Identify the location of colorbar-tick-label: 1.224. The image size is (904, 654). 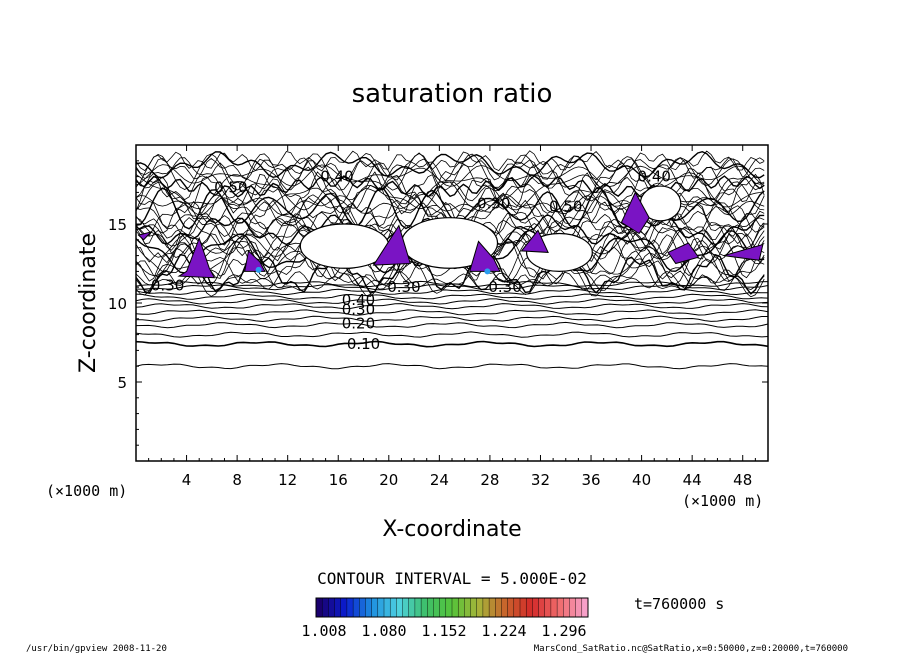
(503, 631).